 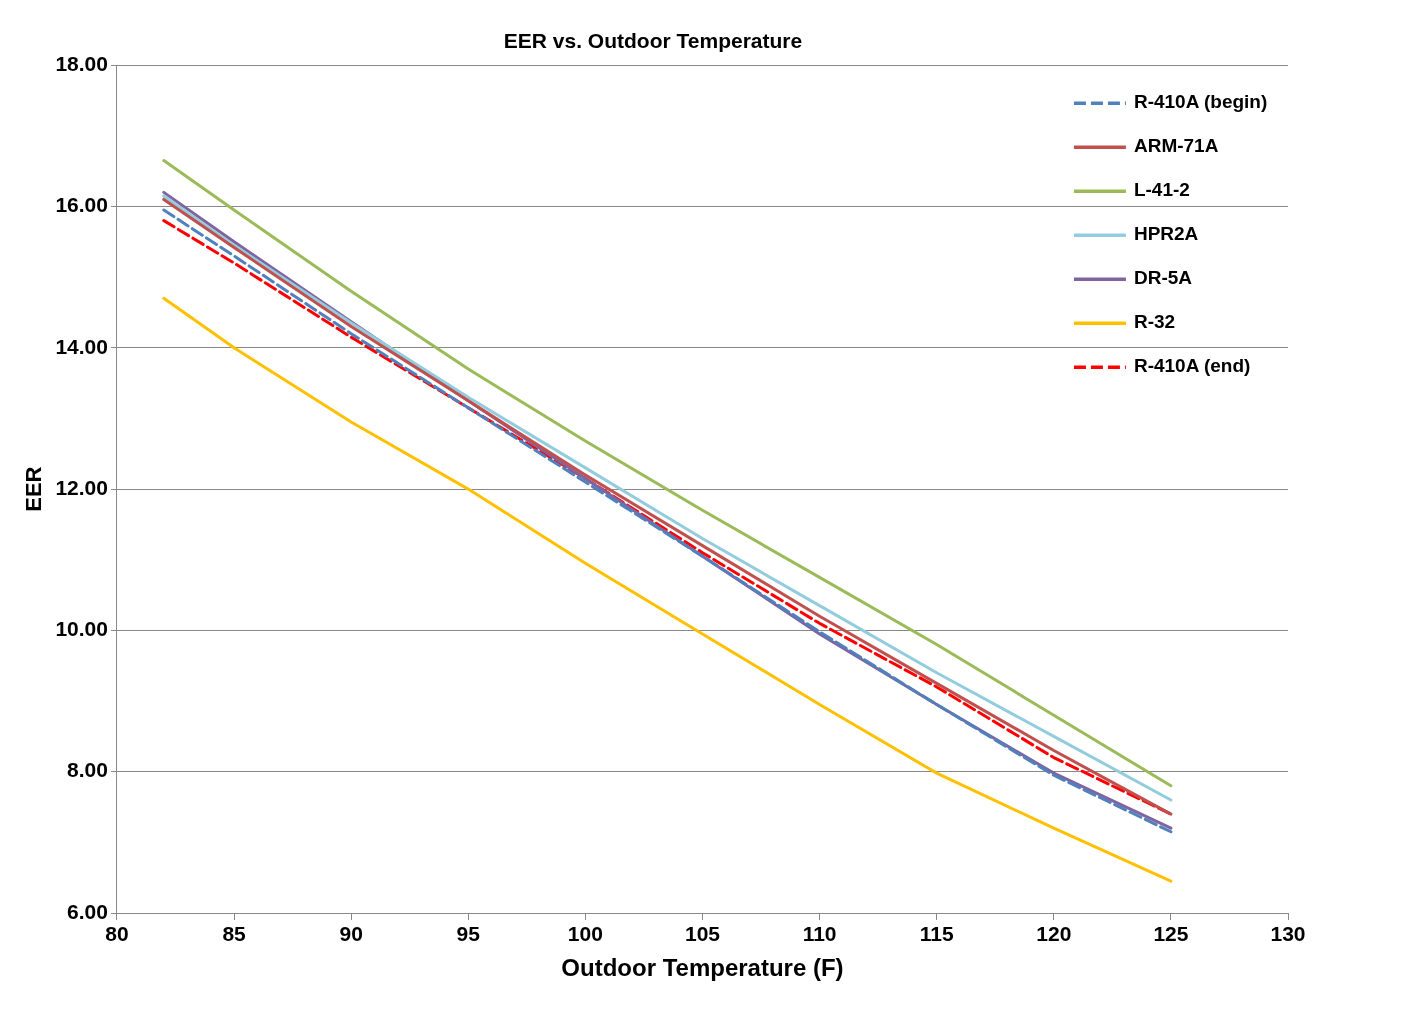 I want to click on x-tick-label: 115, so click(x=936, y=934).